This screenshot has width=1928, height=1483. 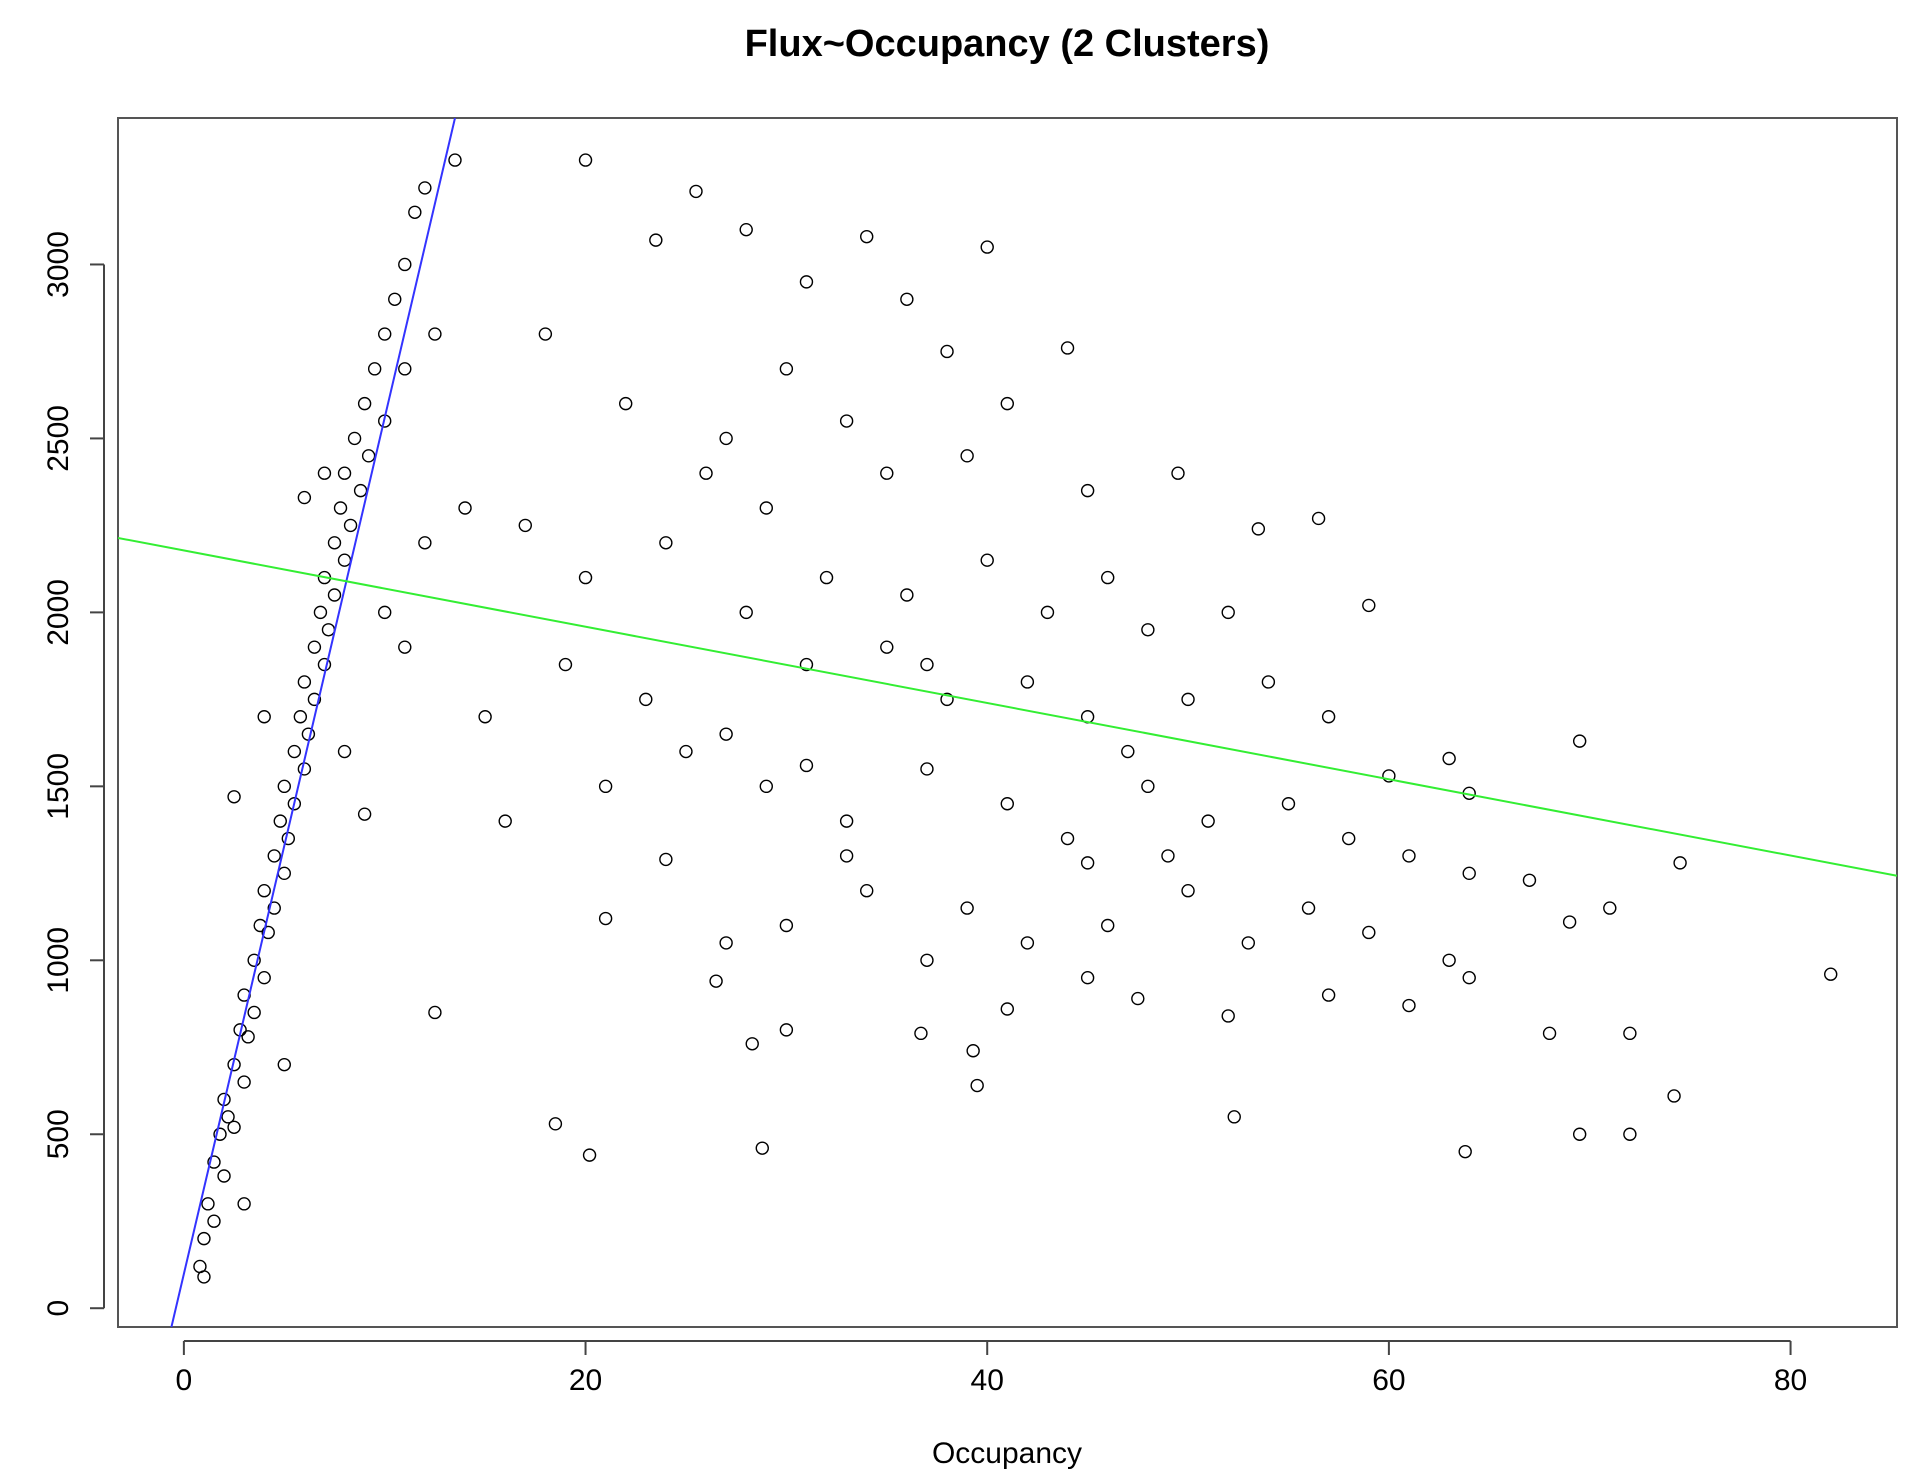 I want to click on x-tick-label: 80, so click(x=1790, y=1380).